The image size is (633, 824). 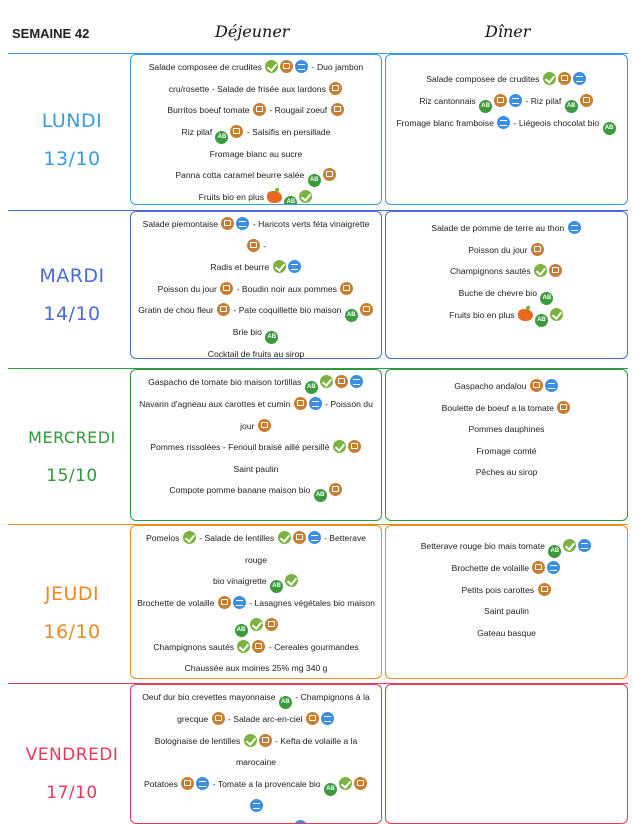 I want to click on menu-line: Potatoes - Tomate a la provencale bio AB, so click(x=256, y=785).